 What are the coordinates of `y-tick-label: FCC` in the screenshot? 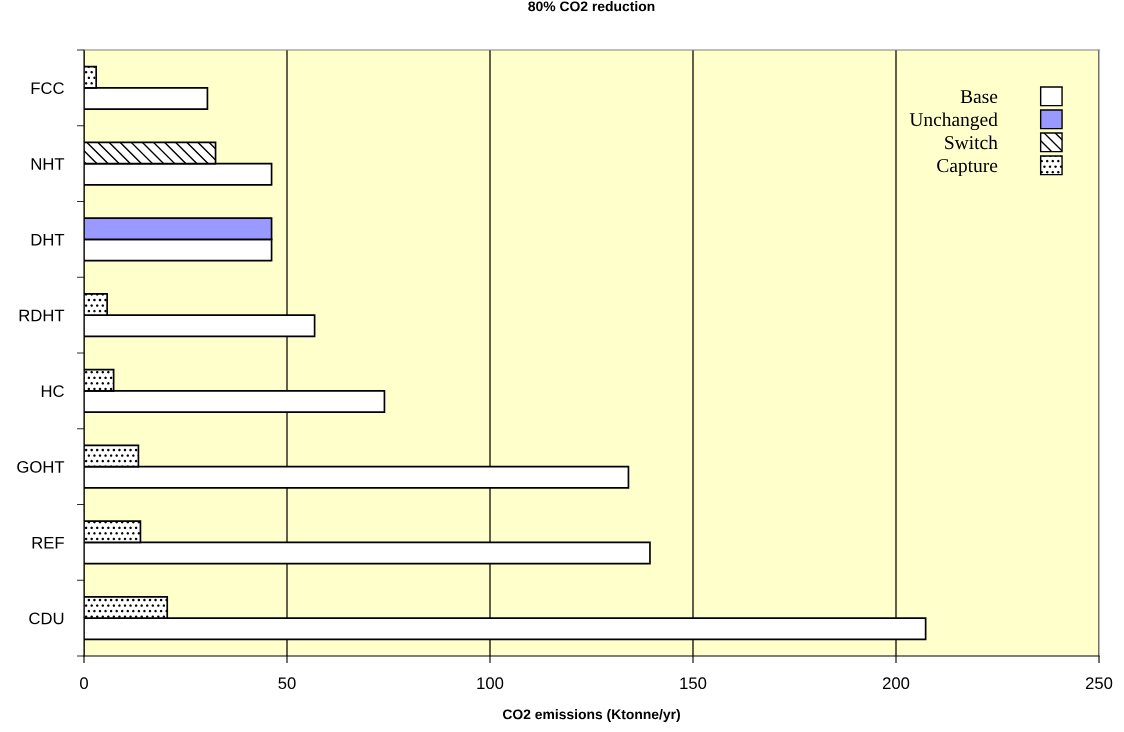 It's located at (47, 88).